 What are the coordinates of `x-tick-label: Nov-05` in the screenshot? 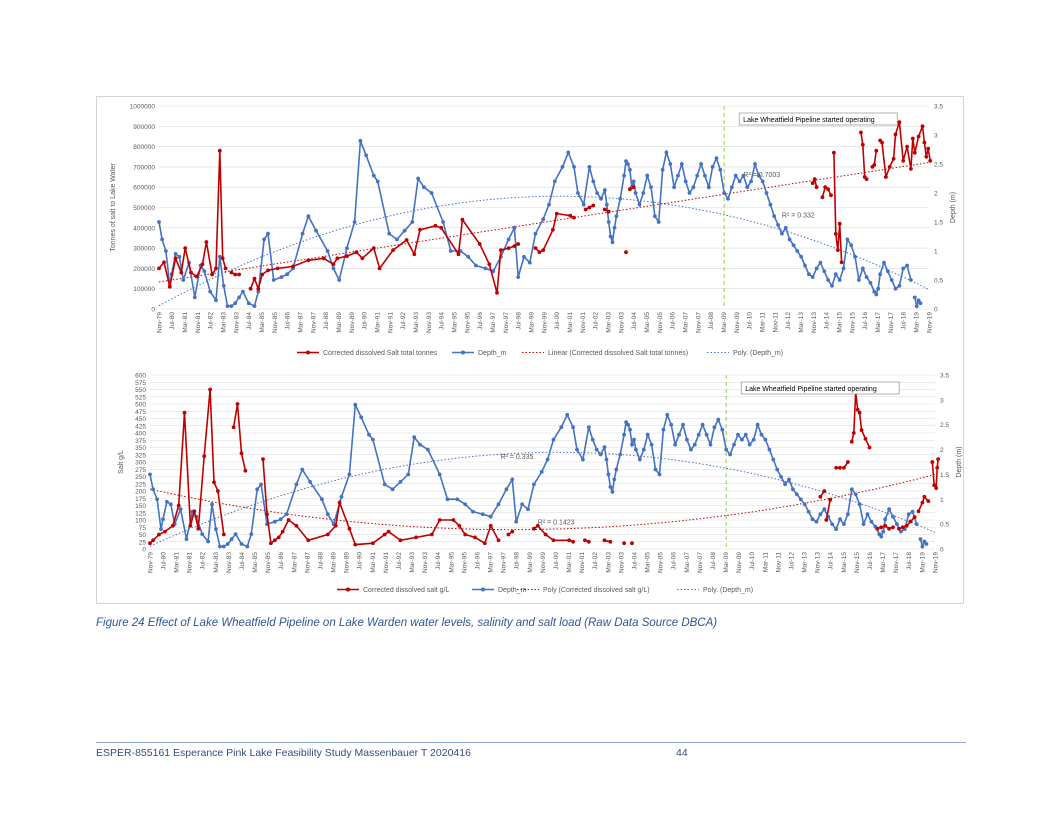 It's located at (660, 322).